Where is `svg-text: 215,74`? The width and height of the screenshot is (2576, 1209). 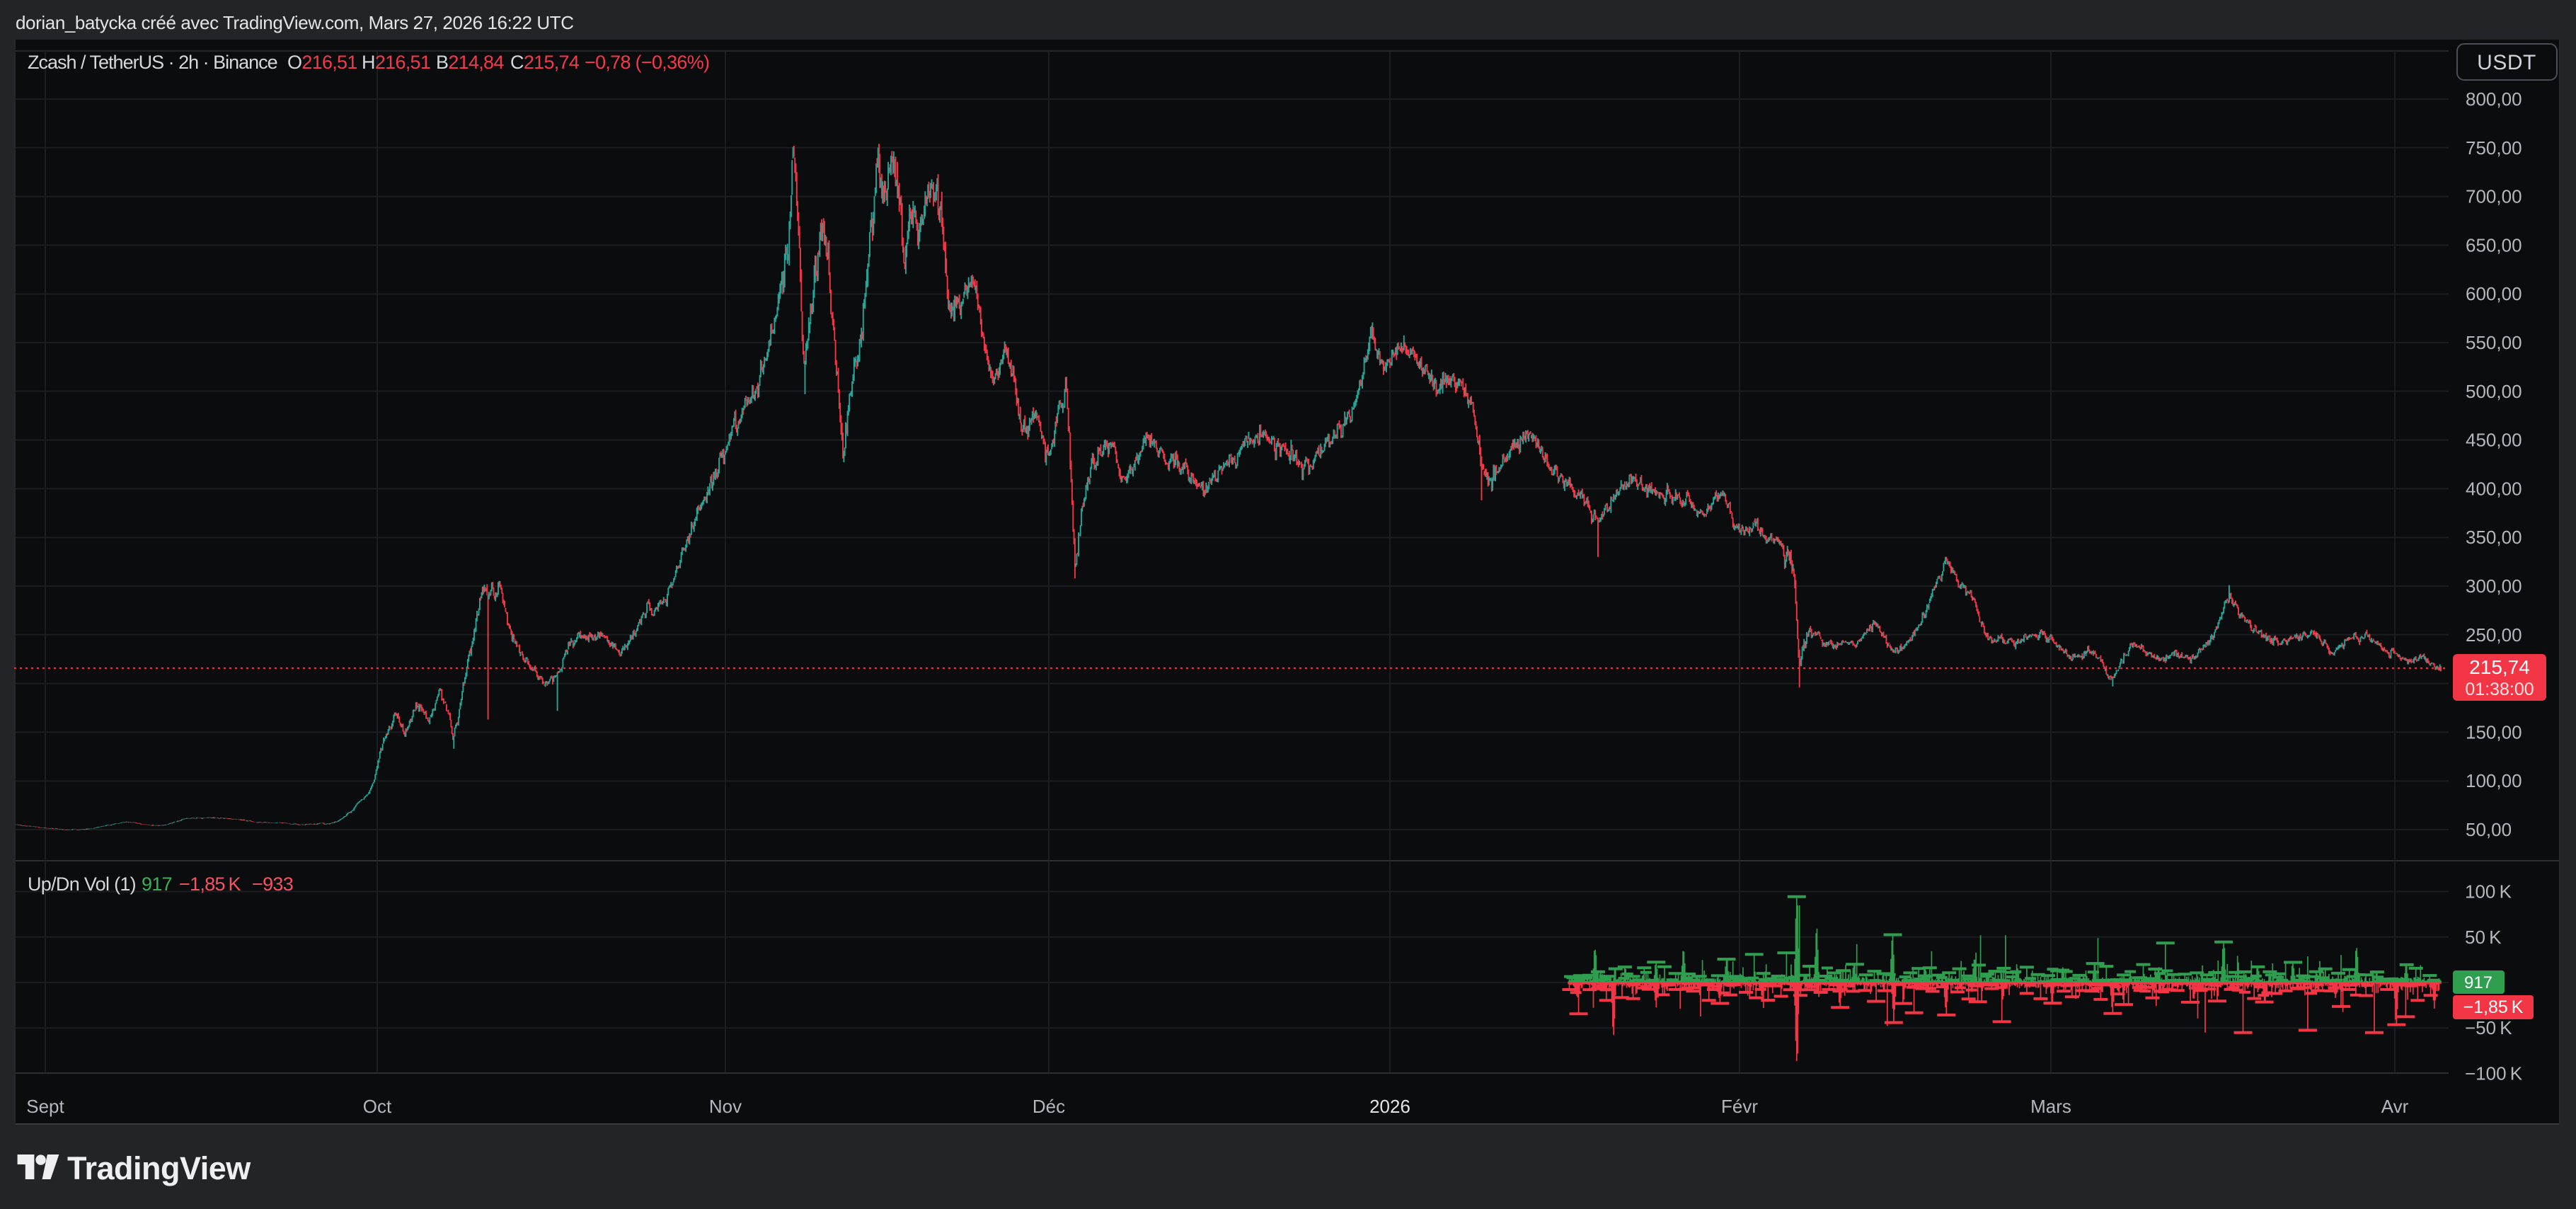 svg-text: 215,74 is located at coordinates (2499, 667).